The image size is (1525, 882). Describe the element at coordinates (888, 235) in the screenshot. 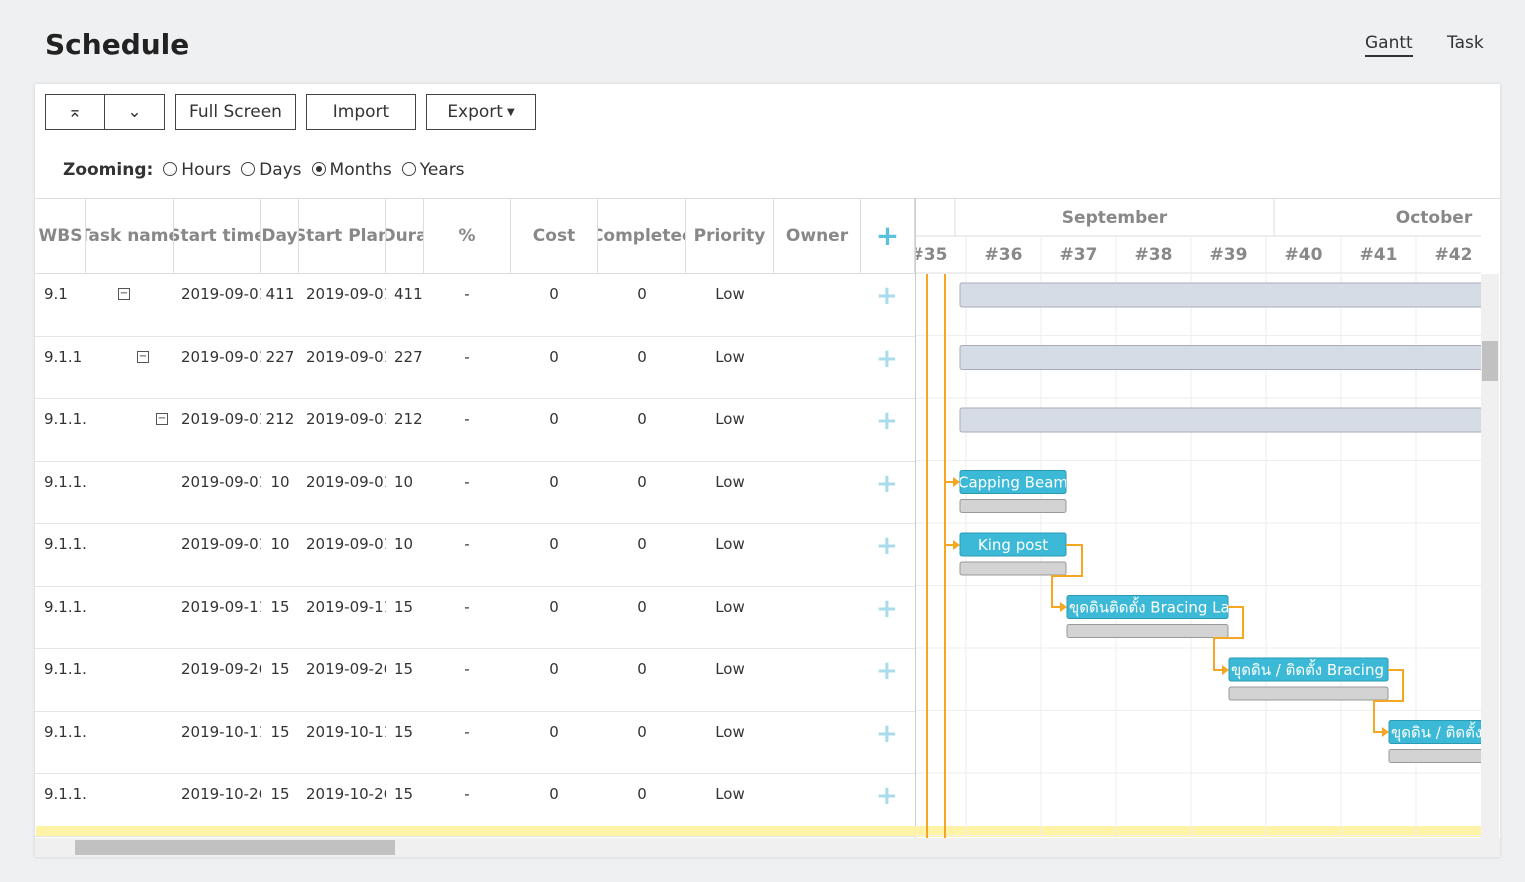

I see `add-column: +` at that location.